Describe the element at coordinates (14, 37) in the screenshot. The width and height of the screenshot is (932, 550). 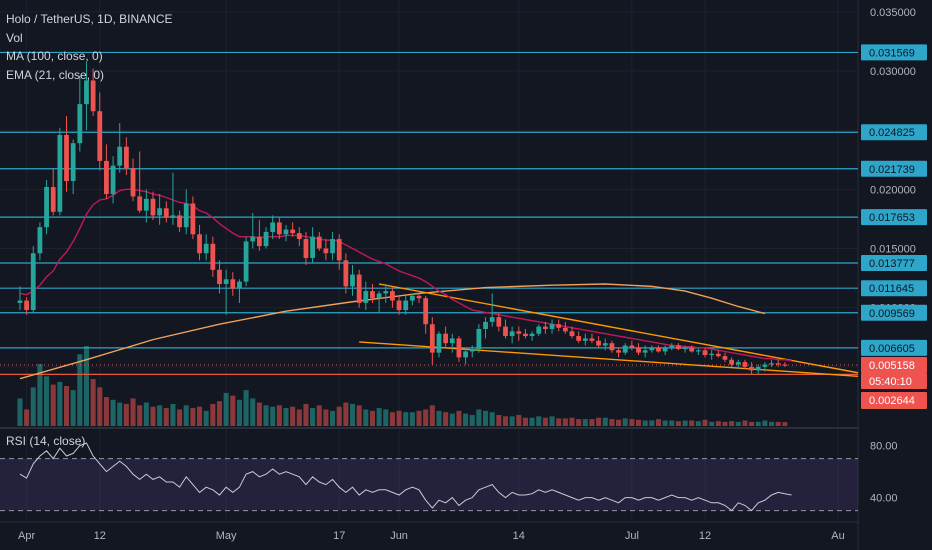
I see `volume-legend: Vol` at that location.